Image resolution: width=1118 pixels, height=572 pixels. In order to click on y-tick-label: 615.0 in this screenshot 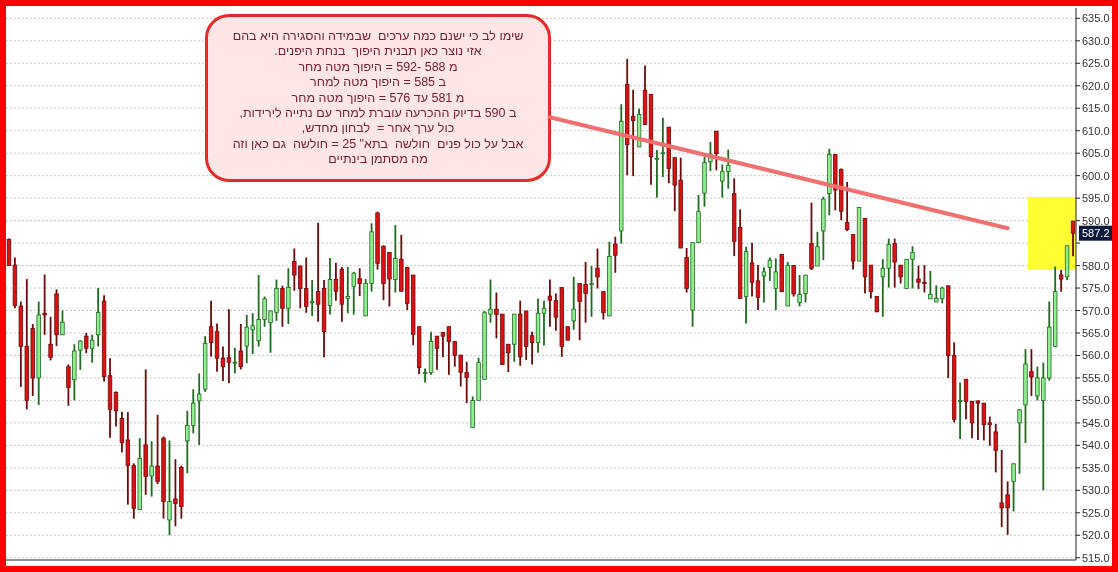, I will do `click(1096, 108)`.